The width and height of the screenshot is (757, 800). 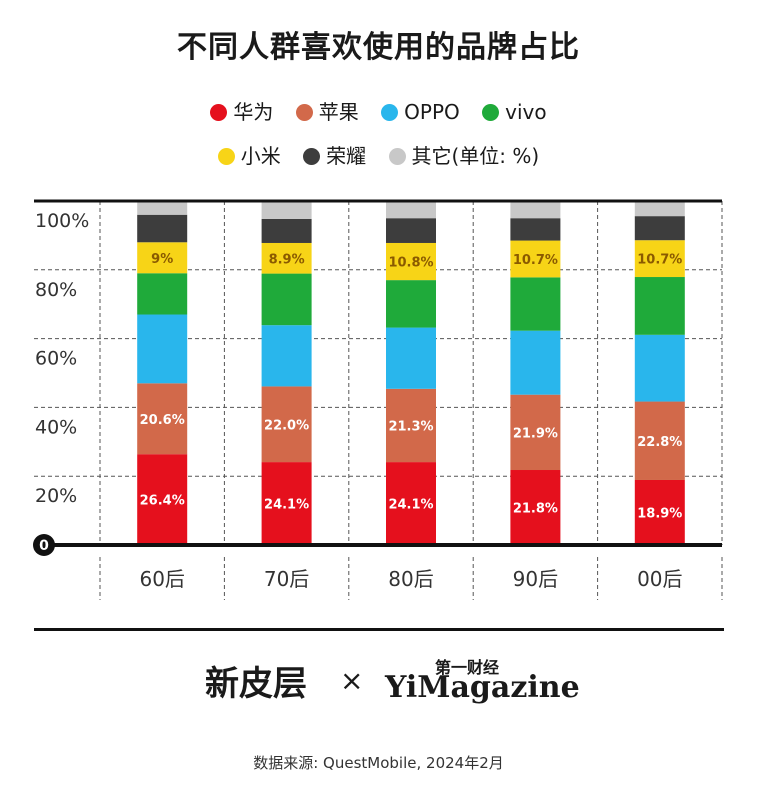 What do you see at coordinates (352, 680) in the screenshot?
I see `times-sign: ×` at bounding box center [352, 680].